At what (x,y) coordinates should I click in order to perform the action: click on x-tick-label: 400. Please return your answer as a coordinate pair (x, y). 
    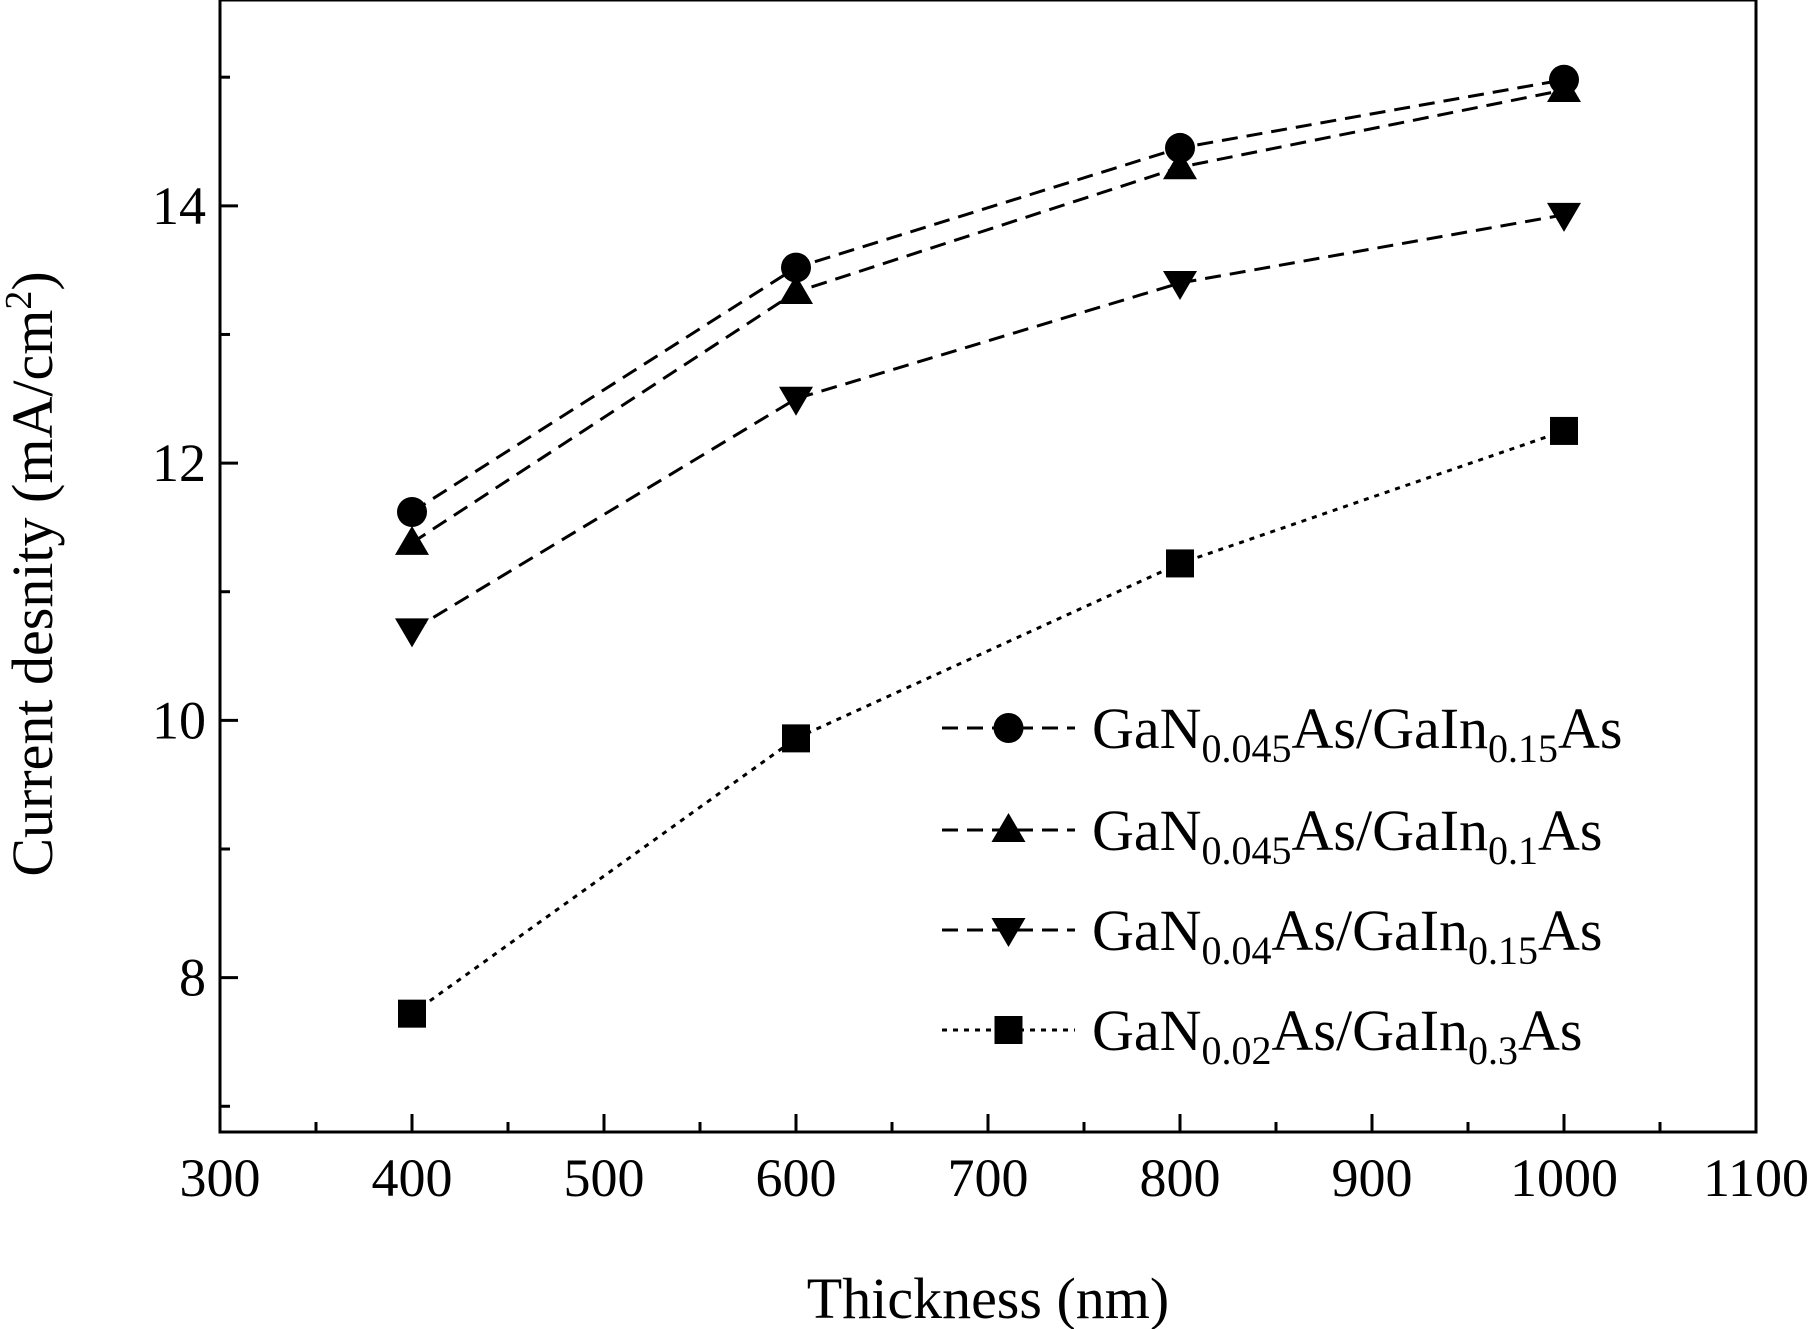
    Looking at the image, I should click on (412, 1178).